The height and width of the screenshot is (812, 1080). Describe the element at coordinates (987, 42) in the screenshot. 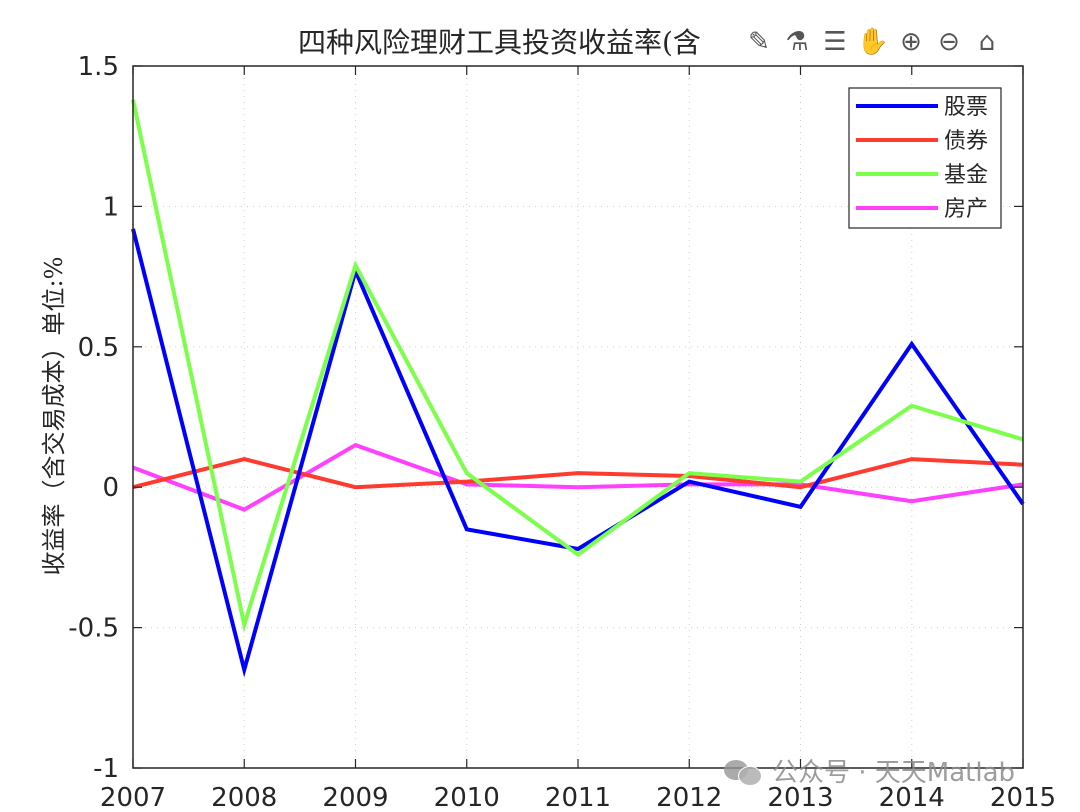

I see `home-icon: ⌂` at that location.